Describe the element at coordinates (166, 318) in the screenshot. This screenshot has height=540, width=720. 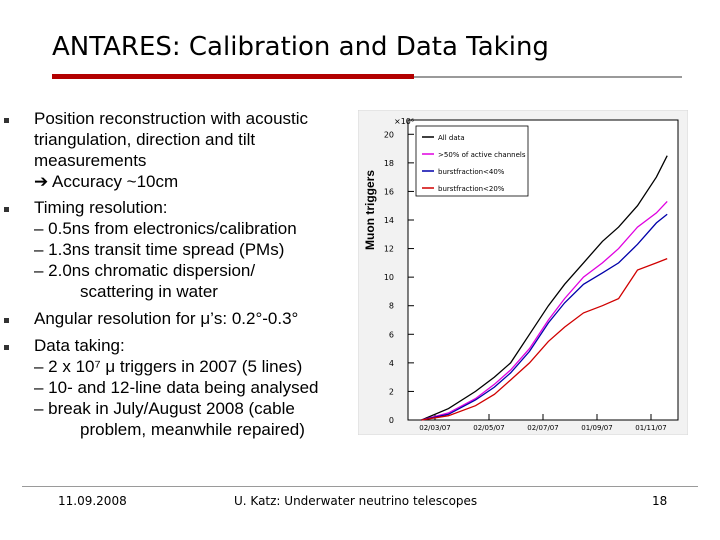
I see `bullet-text: Angular resolution for μ’s: 0.2°-0.3°` at that location.